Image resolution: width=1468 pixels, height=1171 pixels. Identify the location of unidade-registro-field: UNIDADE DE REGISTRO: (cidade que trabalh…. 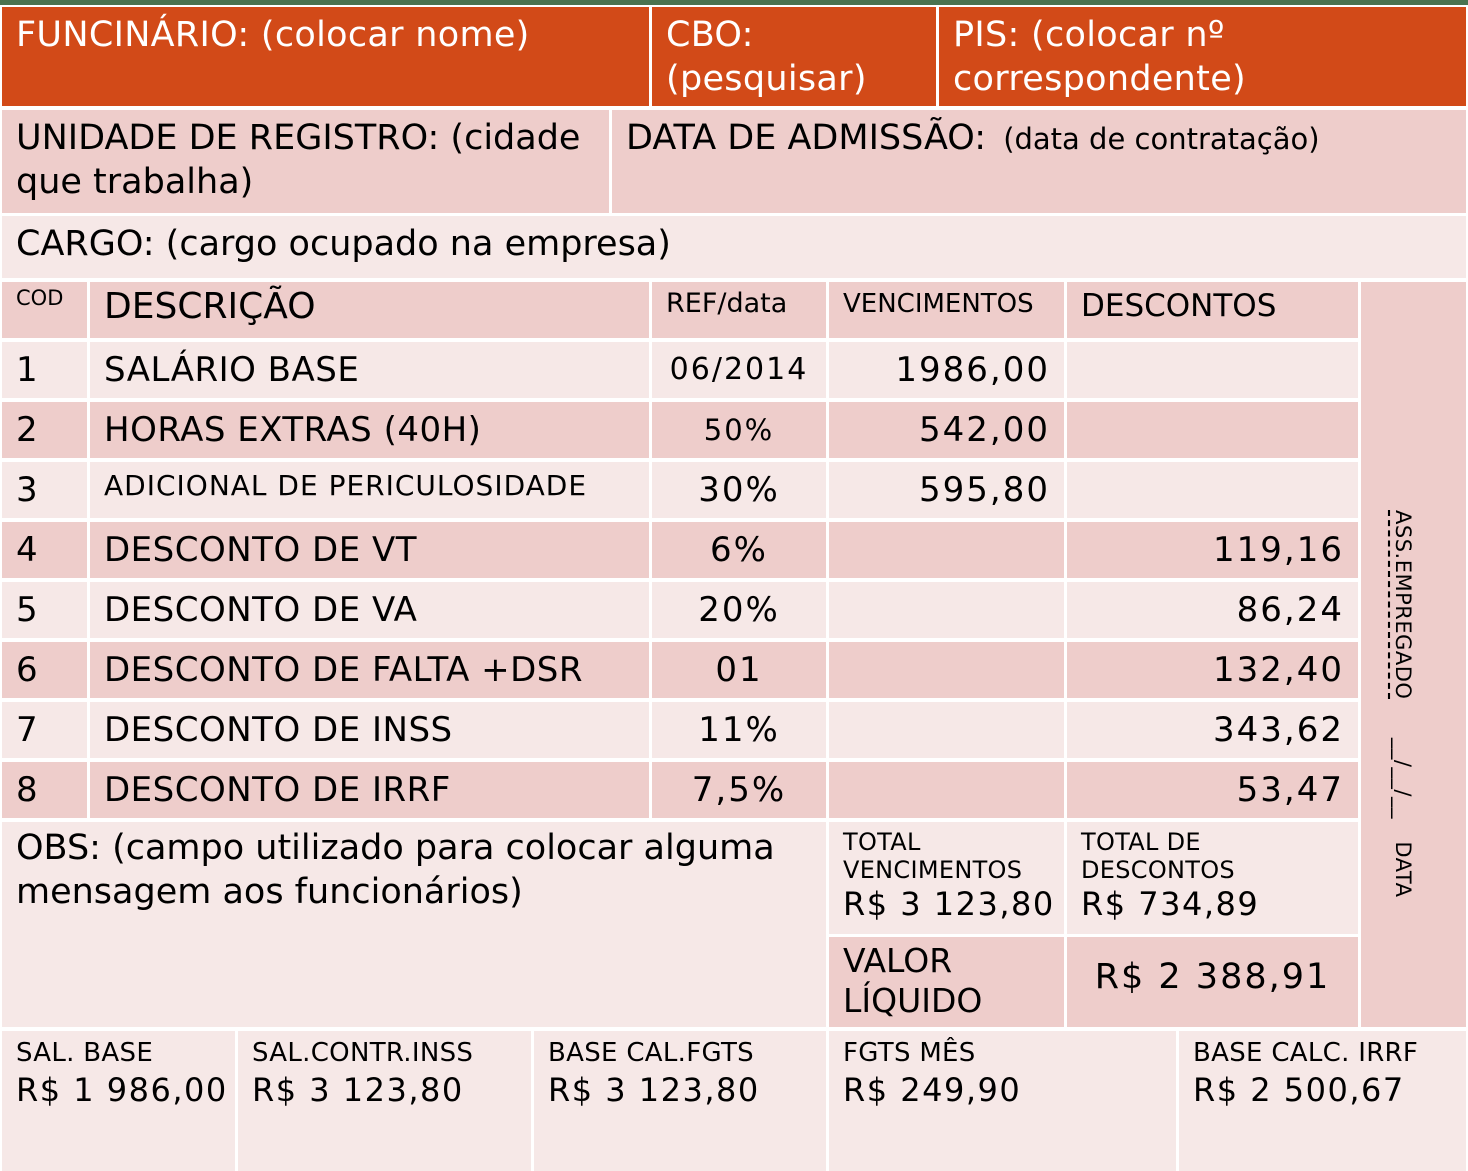
(305, 161).